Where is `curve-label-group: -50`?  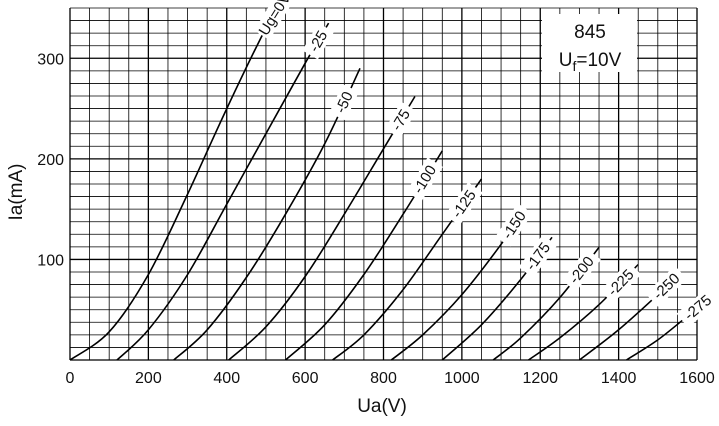 curve-label-group: -50 is located at coordinates (344, 102).